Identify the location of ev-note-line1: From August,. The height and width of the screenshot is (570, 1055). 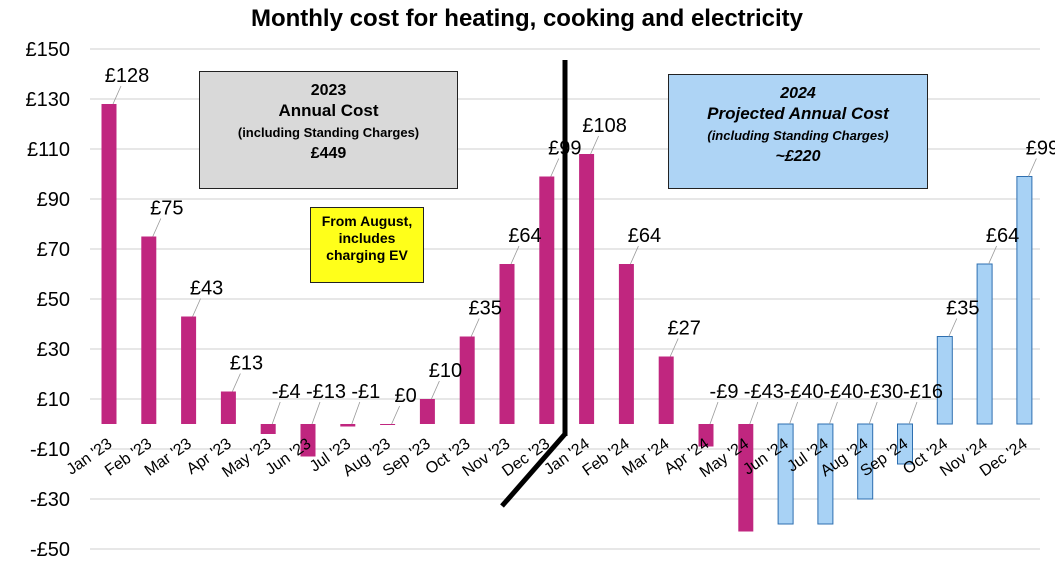
(367, 221).